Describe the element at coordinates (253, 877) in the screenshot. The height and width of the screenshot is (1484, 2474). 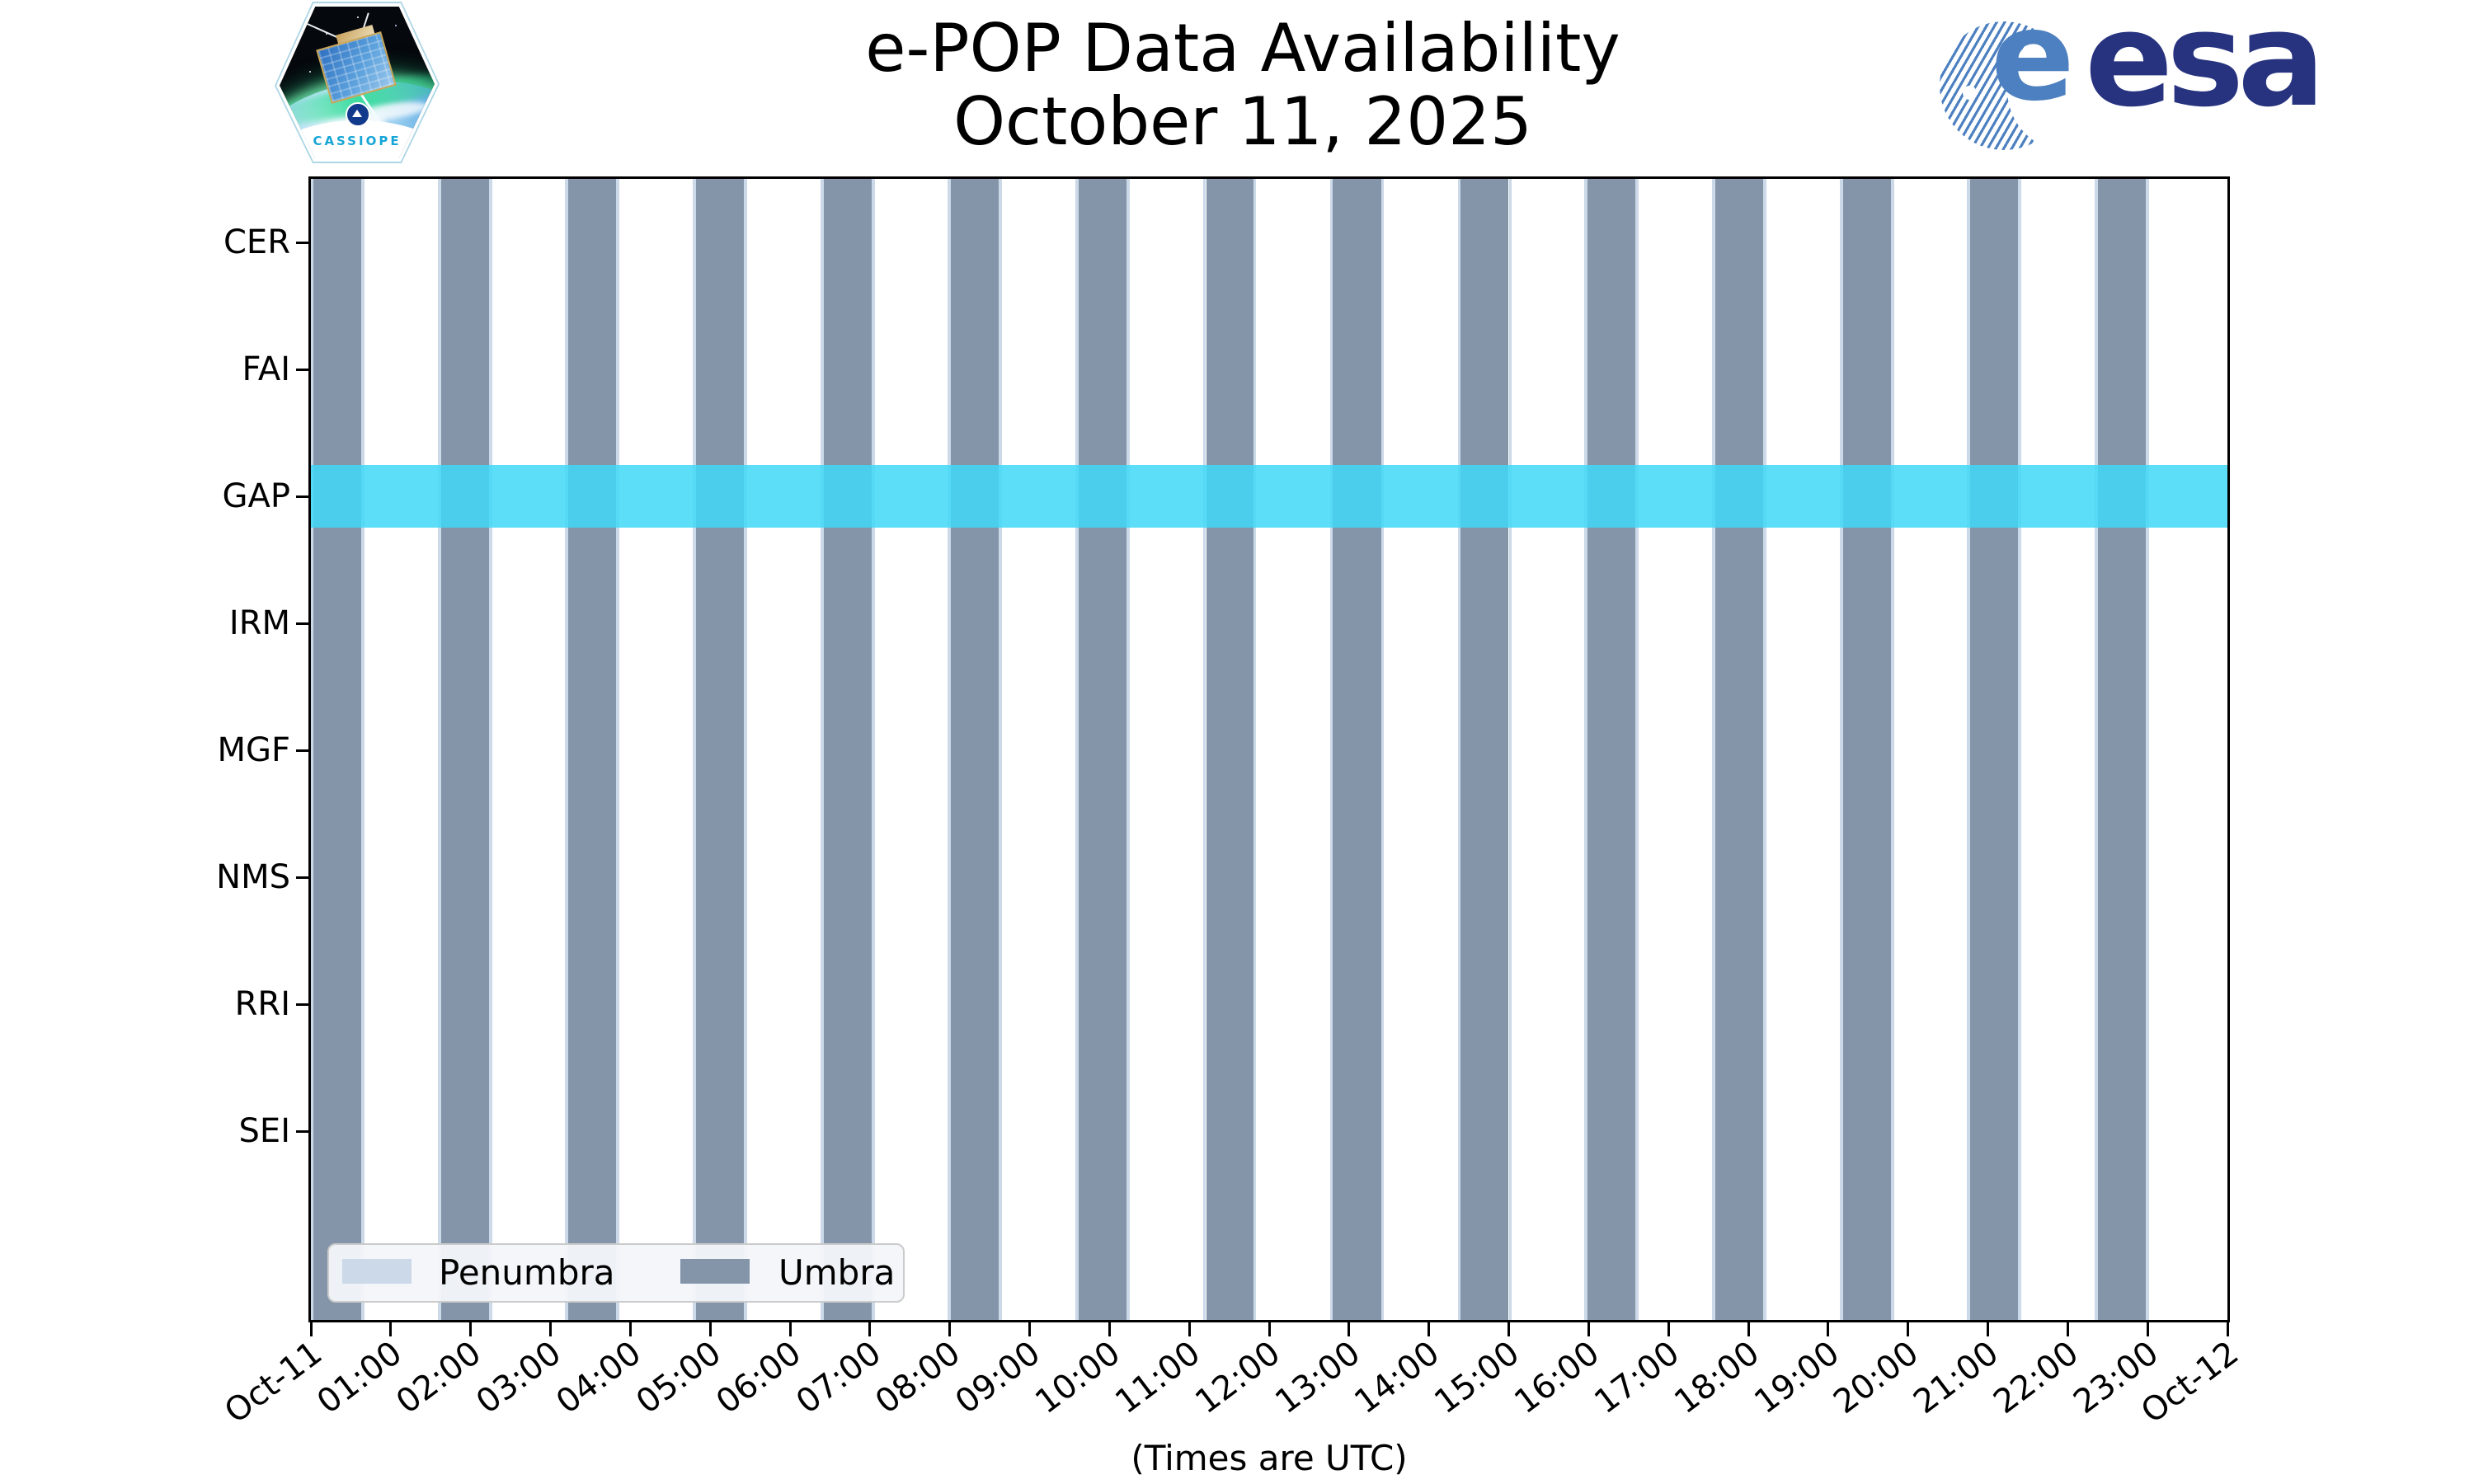
I see `y-tick-label-nms: NMS` at that location.